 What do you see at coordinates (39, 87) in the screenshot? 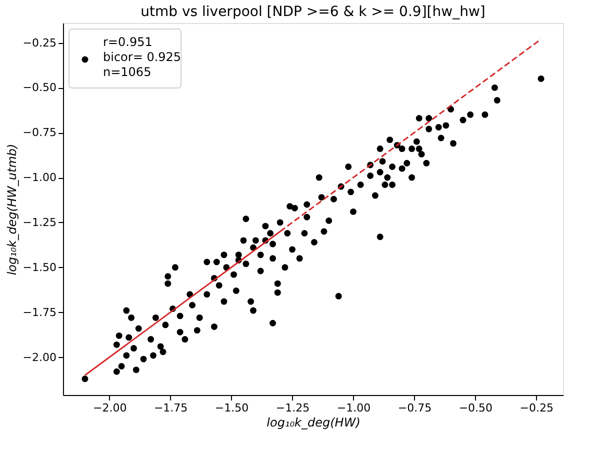
I see `y-tick-label: −0.50` at bounding box center [39, 87].